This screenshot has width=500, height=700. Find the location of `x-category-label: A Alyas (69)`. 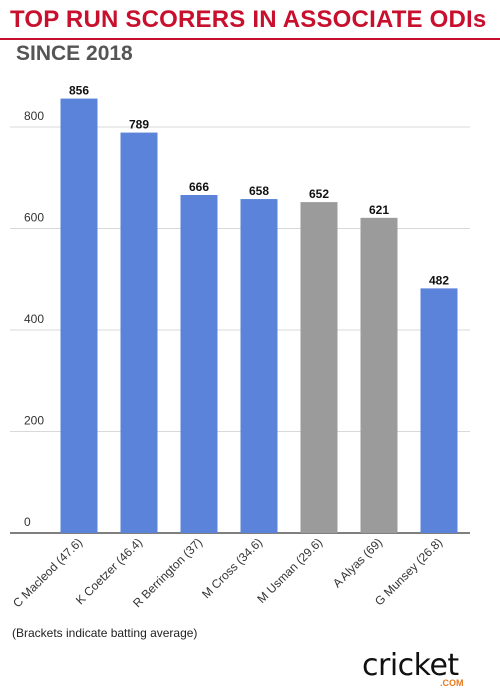

x-category-label: A Alyas (69) is located at coordinates (357, 562).